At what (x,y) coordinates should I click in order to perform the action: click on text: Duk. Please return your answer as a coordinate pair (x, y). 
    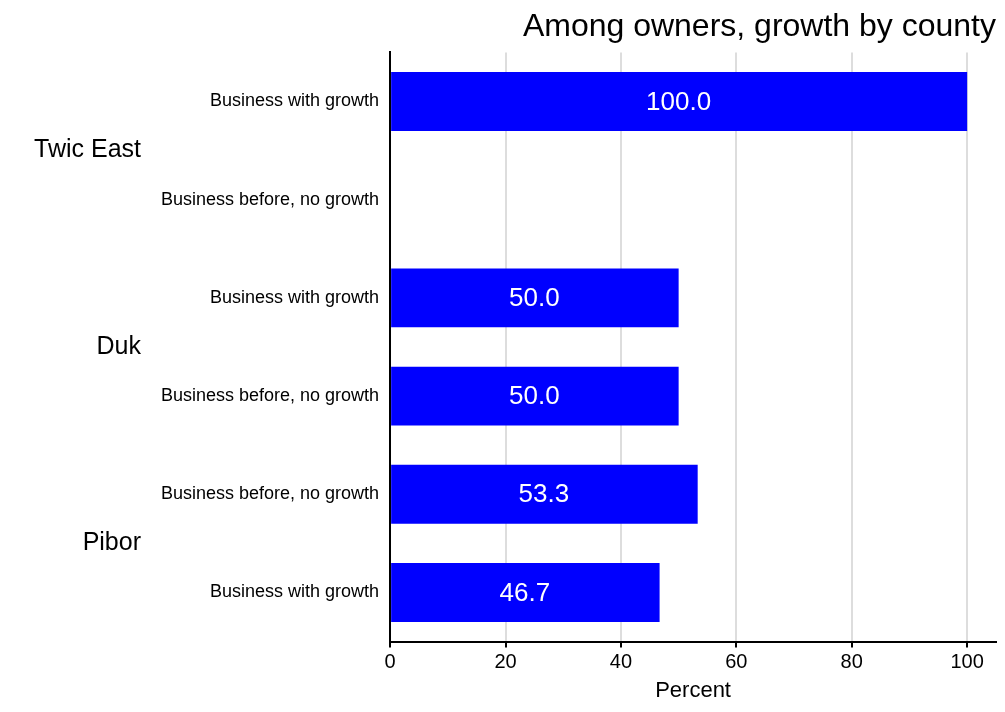
    Looking at the image, I should click on (119, 344).